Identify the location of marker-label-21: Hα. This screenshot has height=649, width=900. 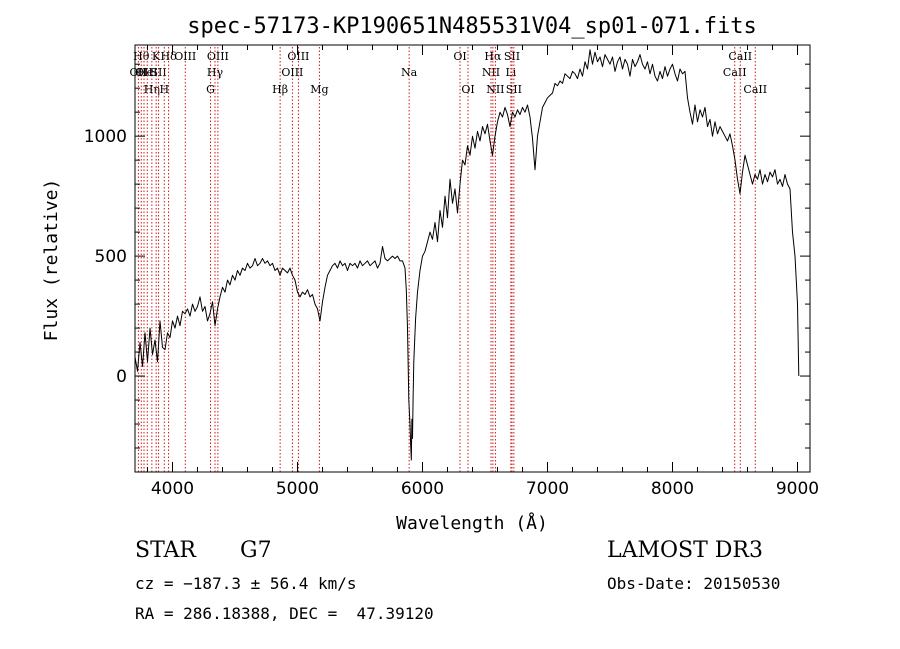
(493, 56).